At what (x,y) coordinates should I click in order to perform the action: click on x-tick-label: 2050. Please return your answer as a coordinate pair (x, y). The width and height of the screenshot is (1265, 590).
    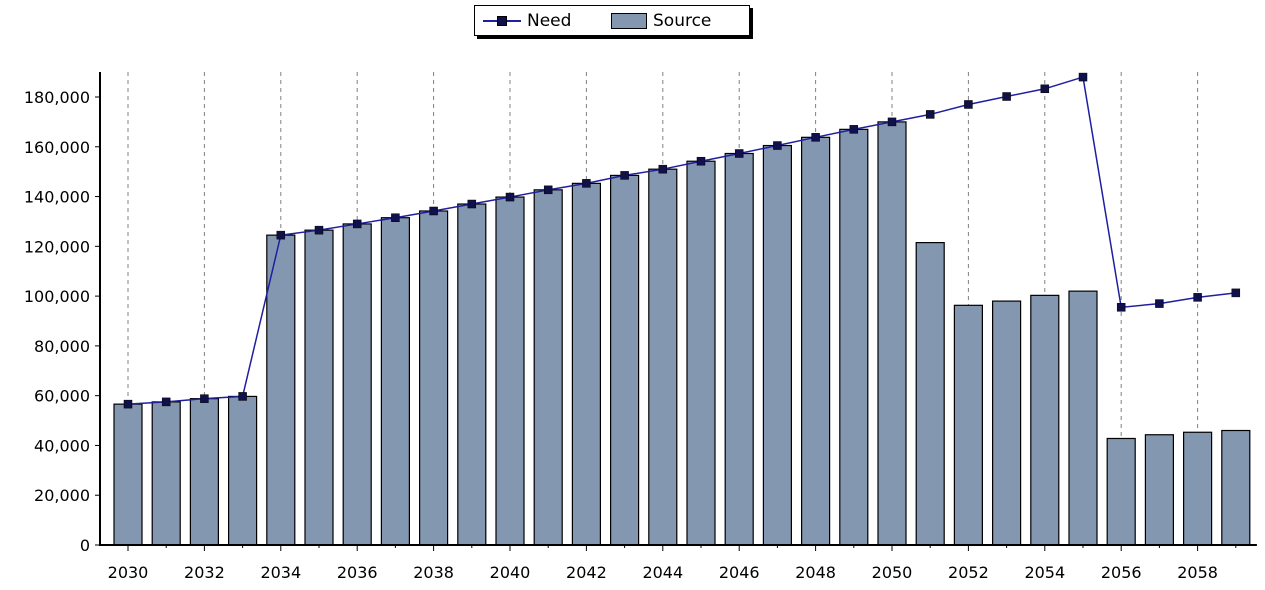
    Looking at the image, I should click on (892, 572).